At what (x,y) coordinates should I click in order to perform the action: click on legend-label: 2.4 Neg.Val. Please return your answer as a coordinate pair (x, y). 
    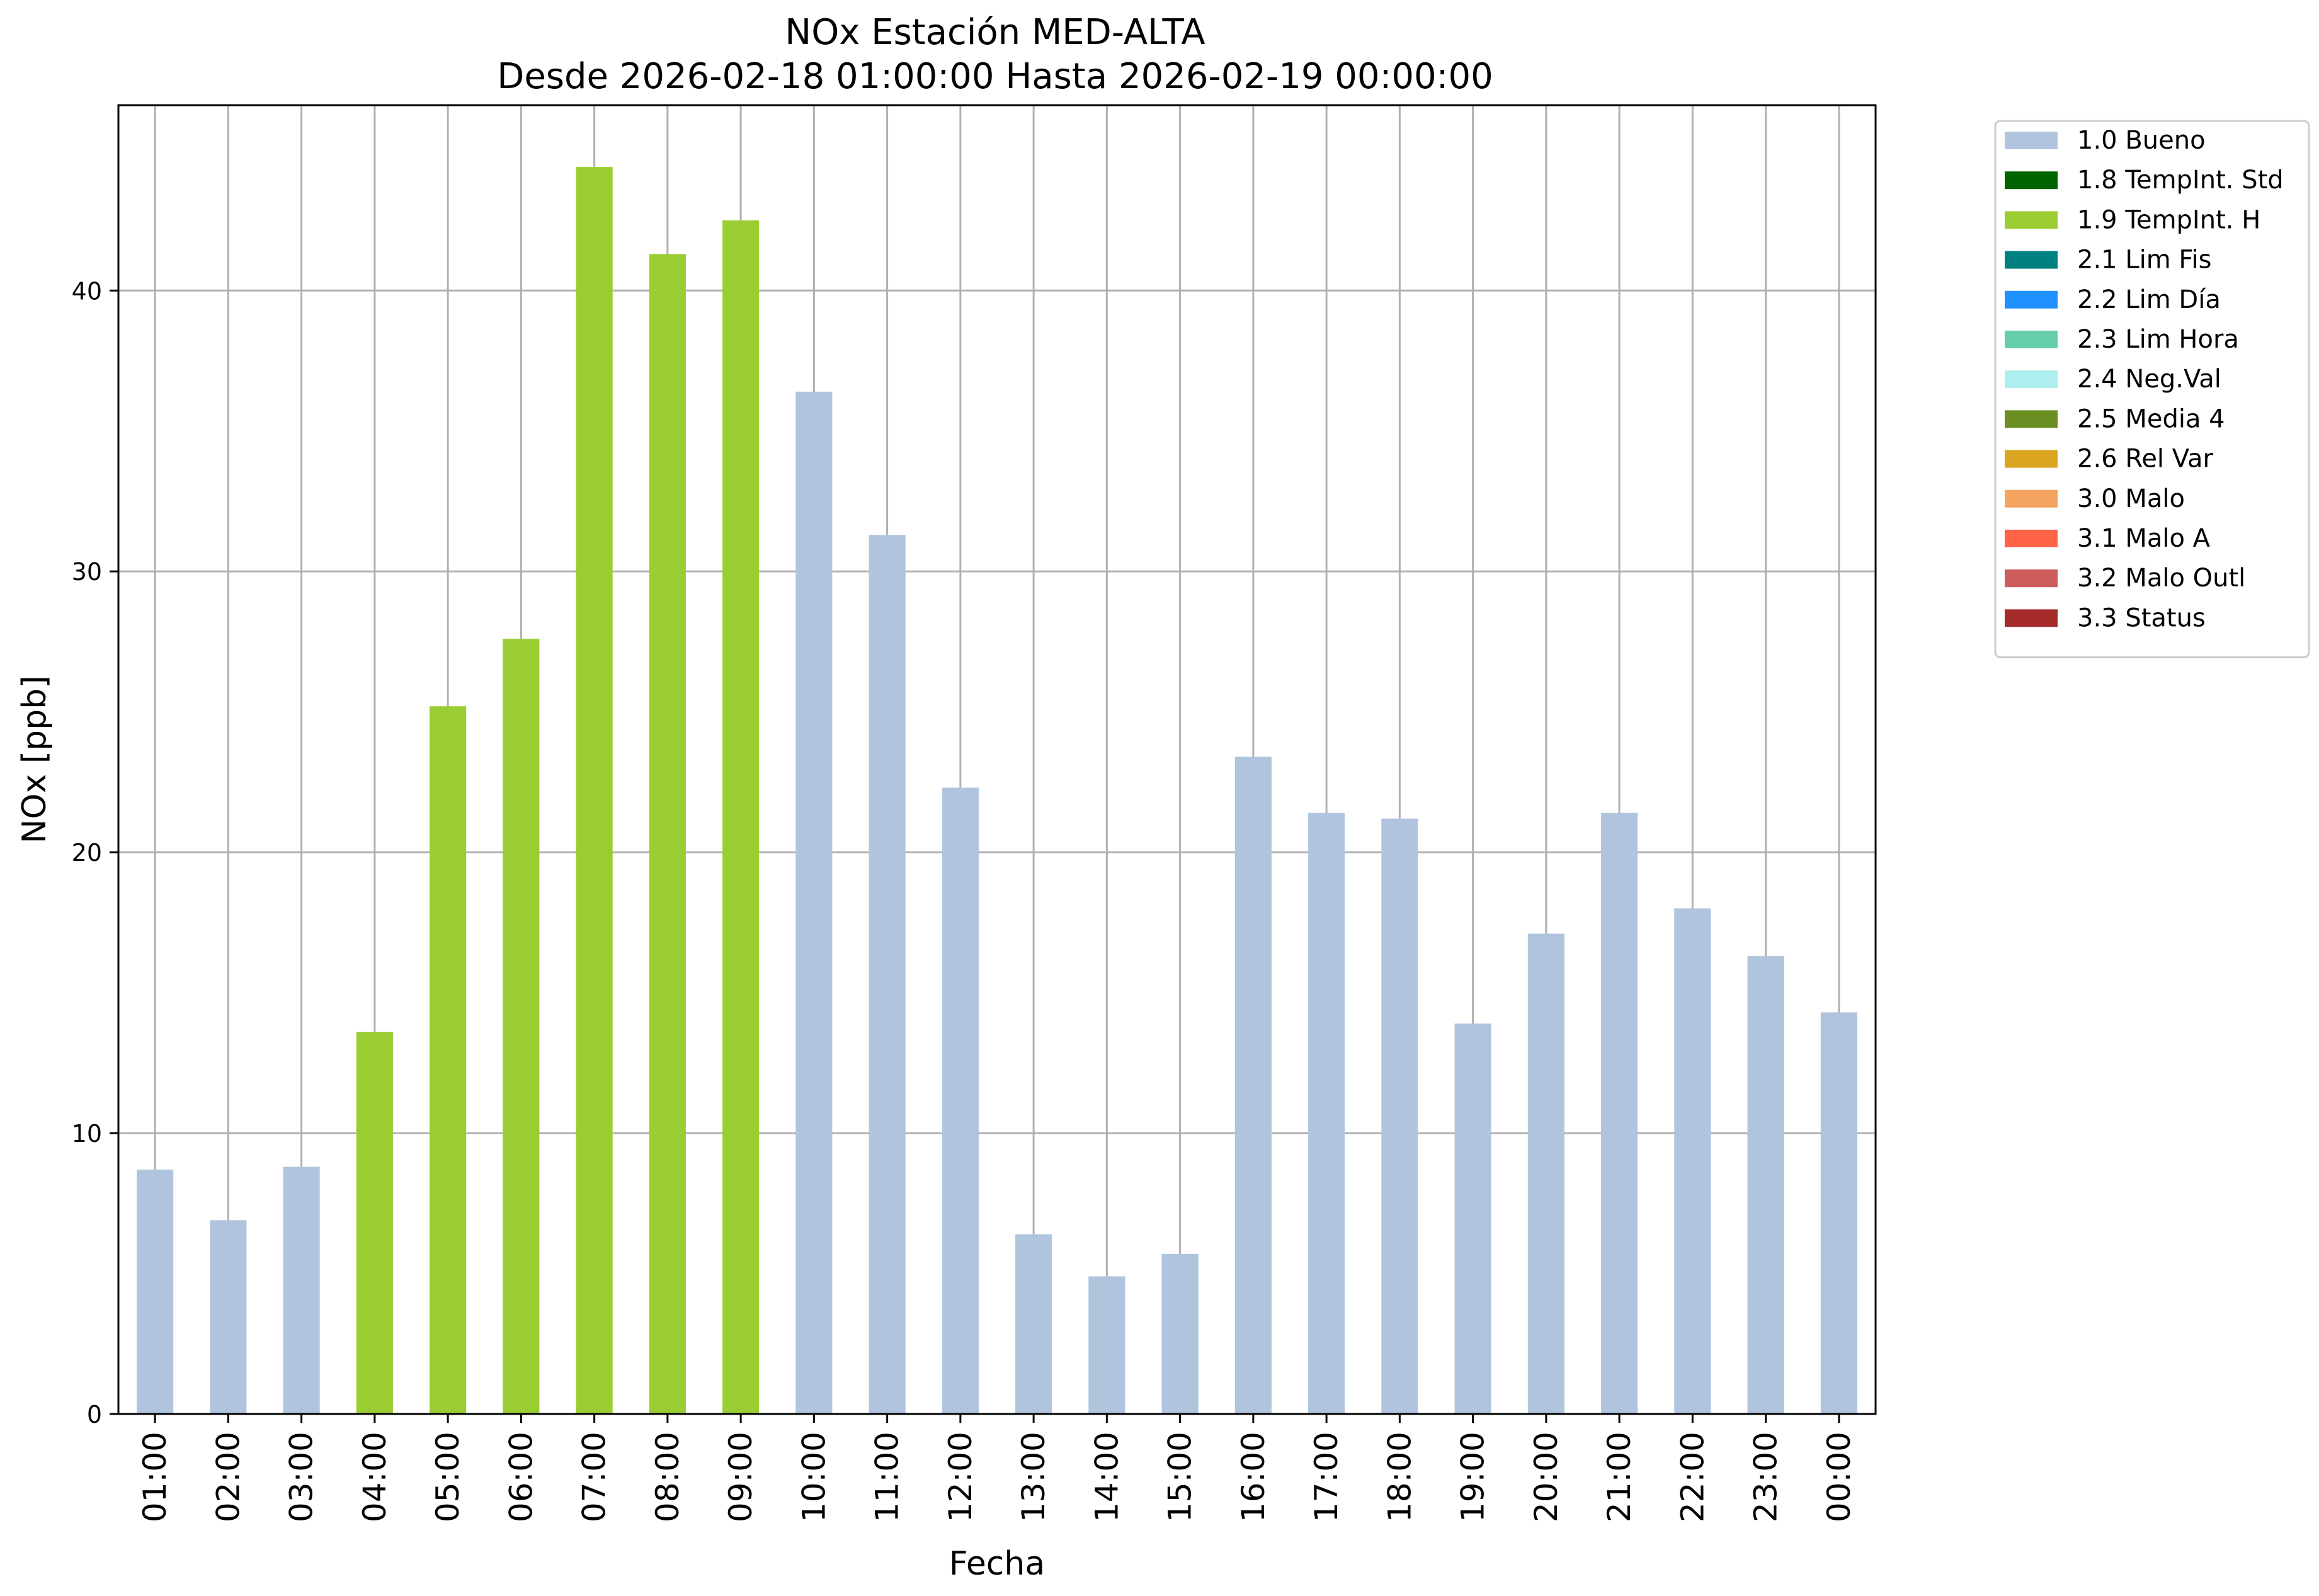
    Looking at the image, I should click on (2149, 379).